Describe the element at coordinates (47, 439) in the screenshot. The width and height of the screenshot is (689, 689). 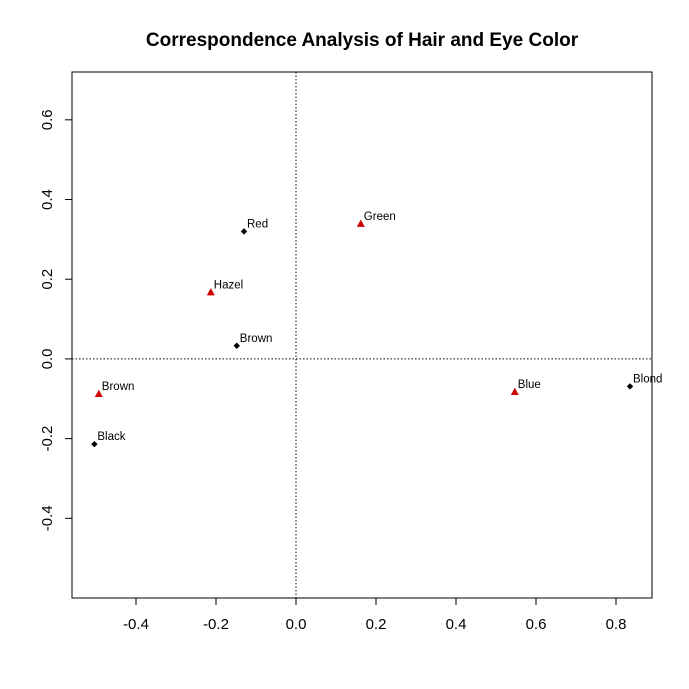
I see `y-tick-label: -0.2` at that location.